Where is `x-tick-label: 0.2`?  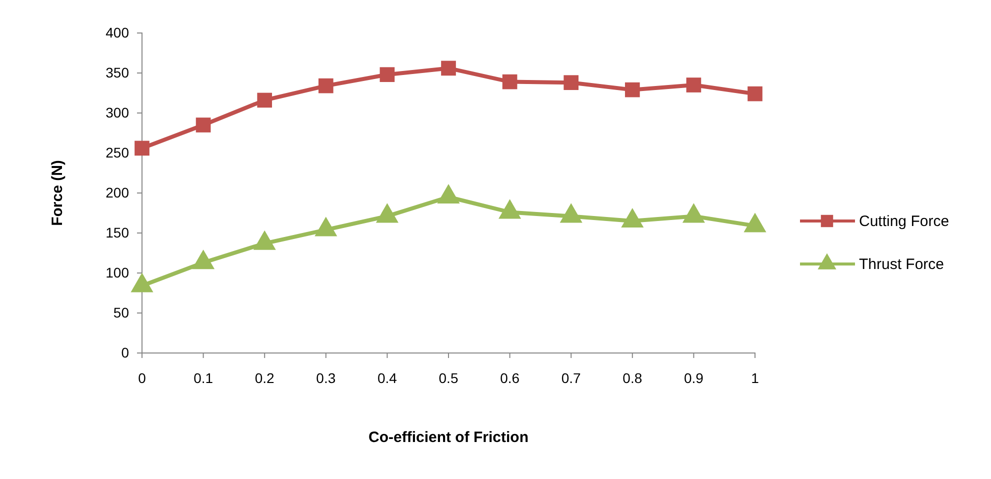 x-tick-label: 0.2 is located at coordinates (264, 378).